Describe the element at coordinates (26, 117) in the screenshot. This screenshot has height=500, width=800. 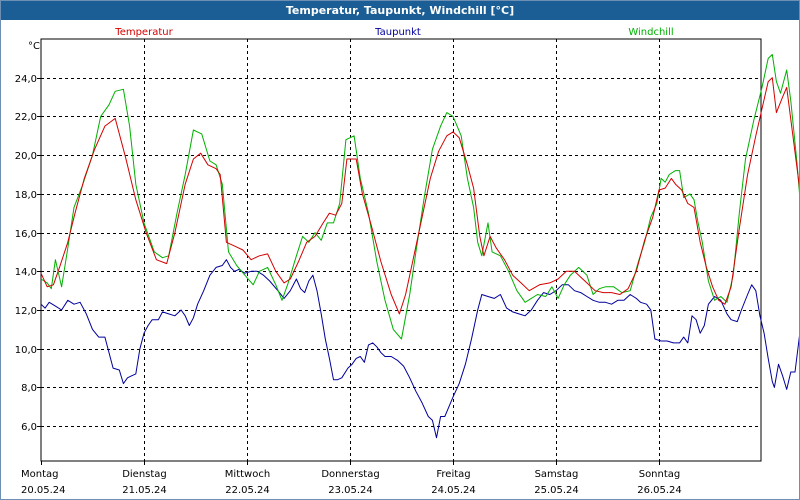
I see `y-tick-label: 22,0` at that location.